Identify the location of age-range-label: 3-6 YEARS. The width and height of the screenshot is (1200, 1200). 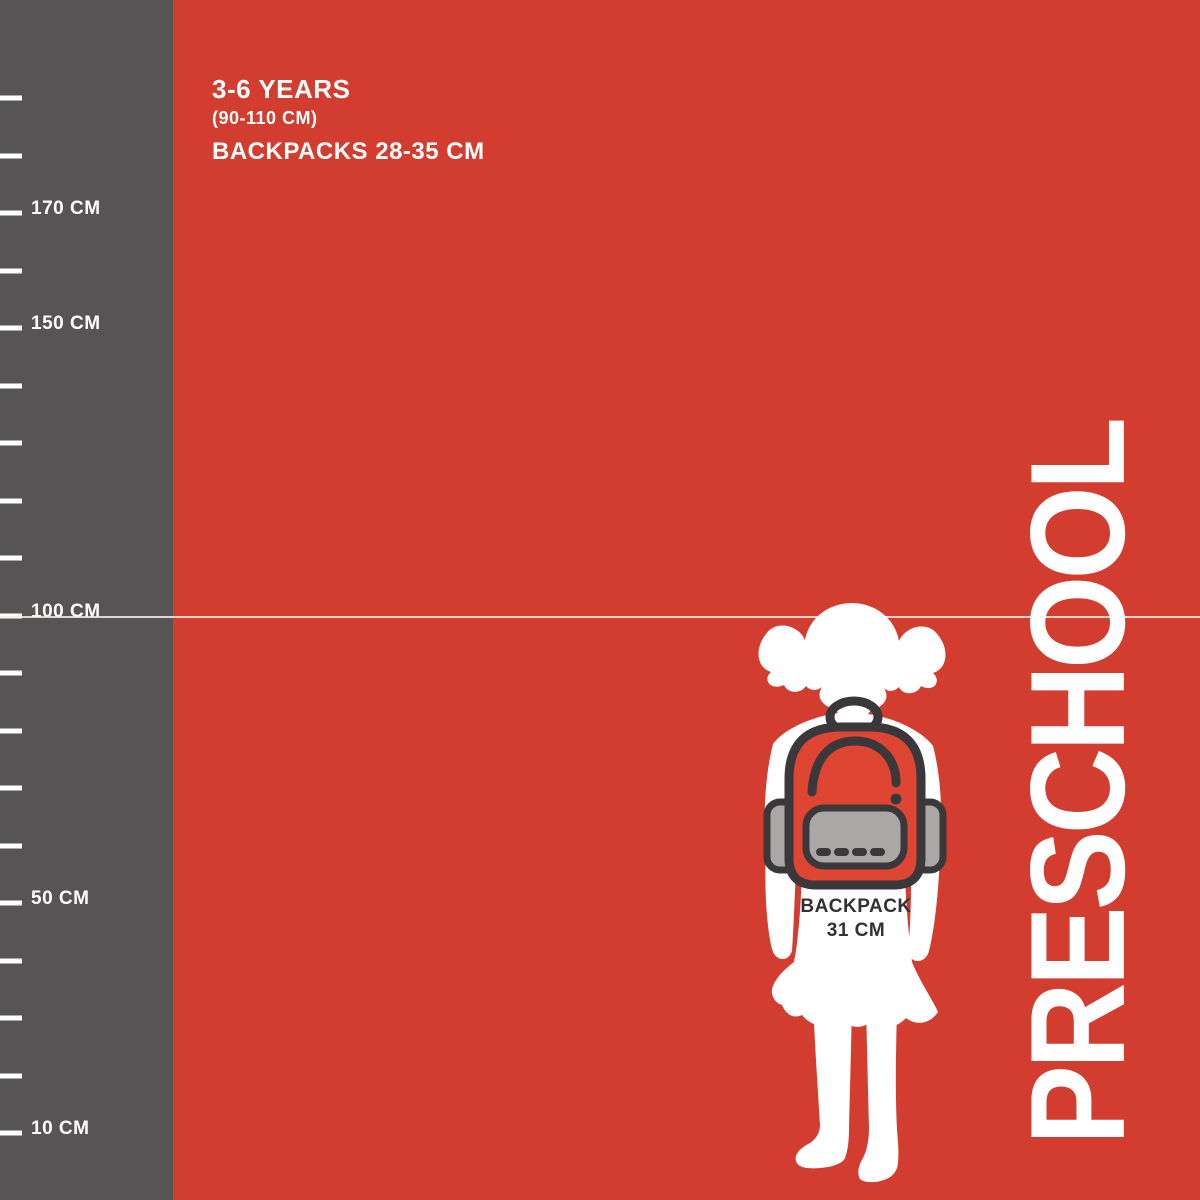
(281, 89).